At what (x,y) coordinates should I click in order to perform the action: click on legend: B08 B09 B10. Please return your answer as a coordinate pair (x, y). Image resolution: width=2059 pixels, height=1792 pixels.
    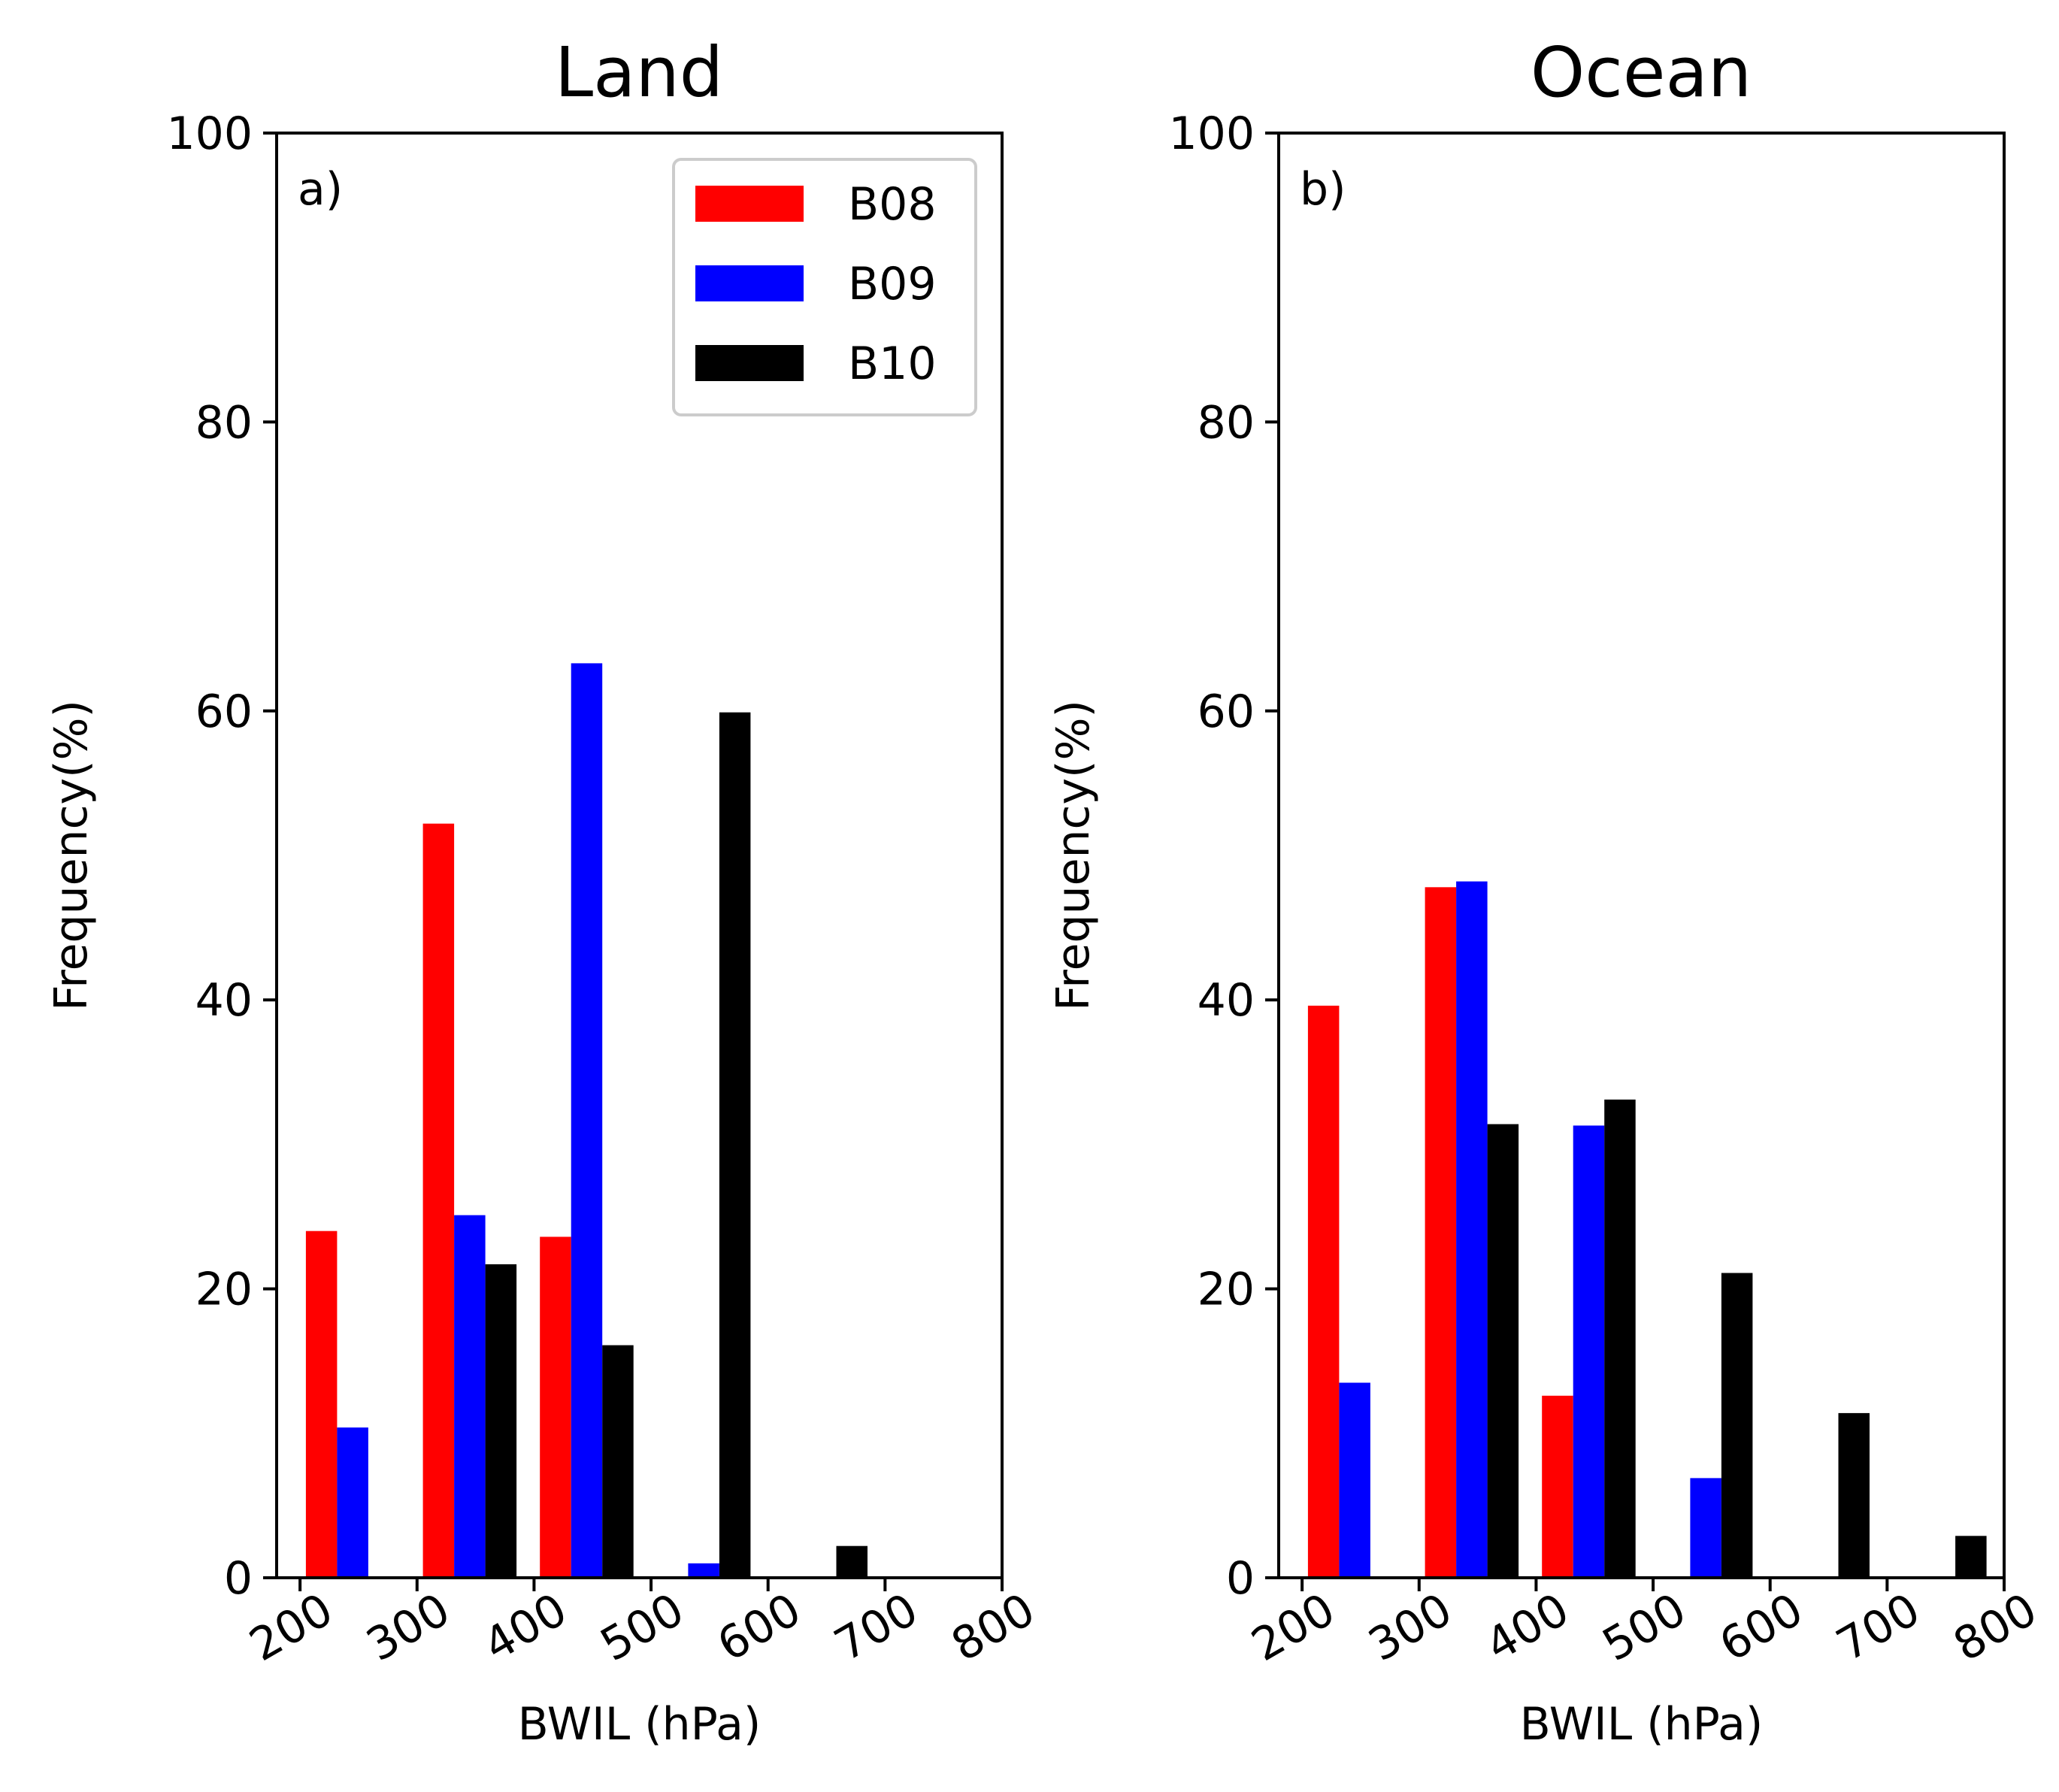
    Looking at the image, I should click on (824, 287).